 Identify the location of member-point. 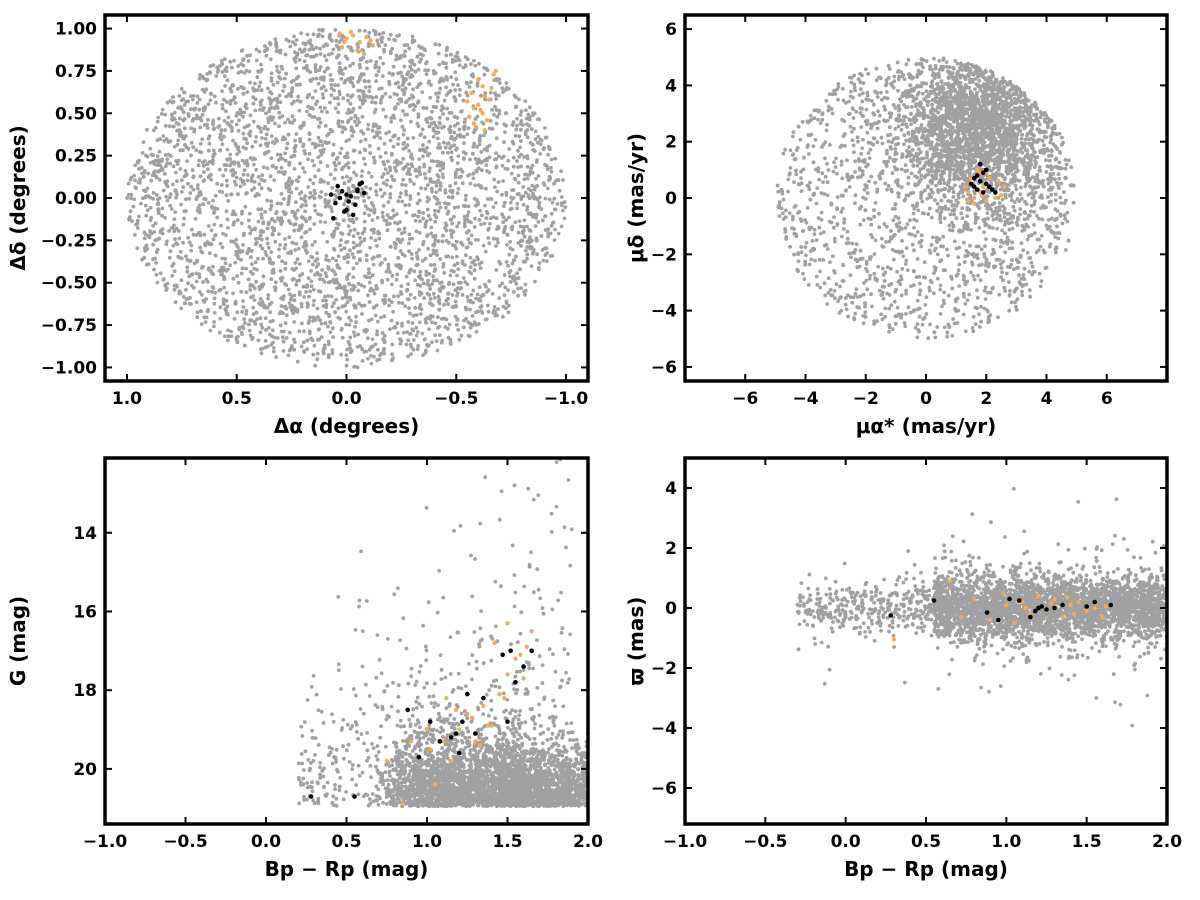
(333, 218).